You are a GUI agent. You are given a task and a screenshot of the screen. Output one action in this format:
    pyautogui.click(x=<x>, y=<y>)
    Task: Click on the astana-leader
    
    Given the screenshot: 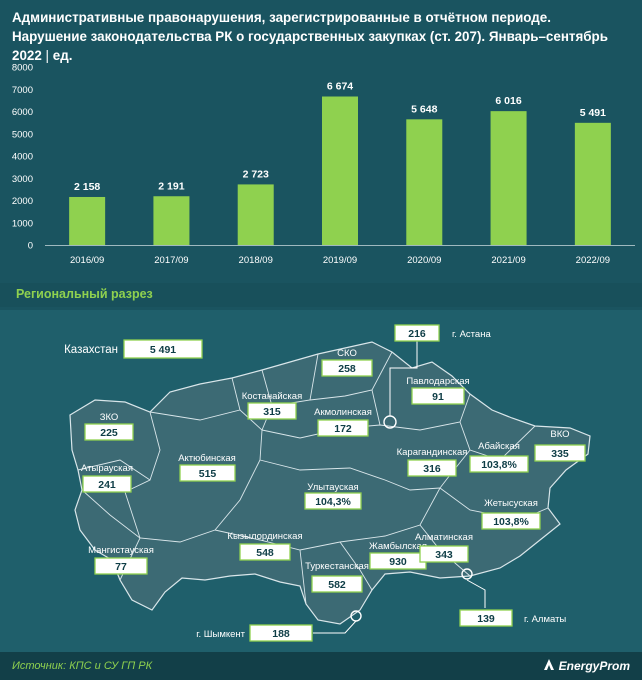 What is the action you would take?
    pyautogui.click(x=403, y=377)
    